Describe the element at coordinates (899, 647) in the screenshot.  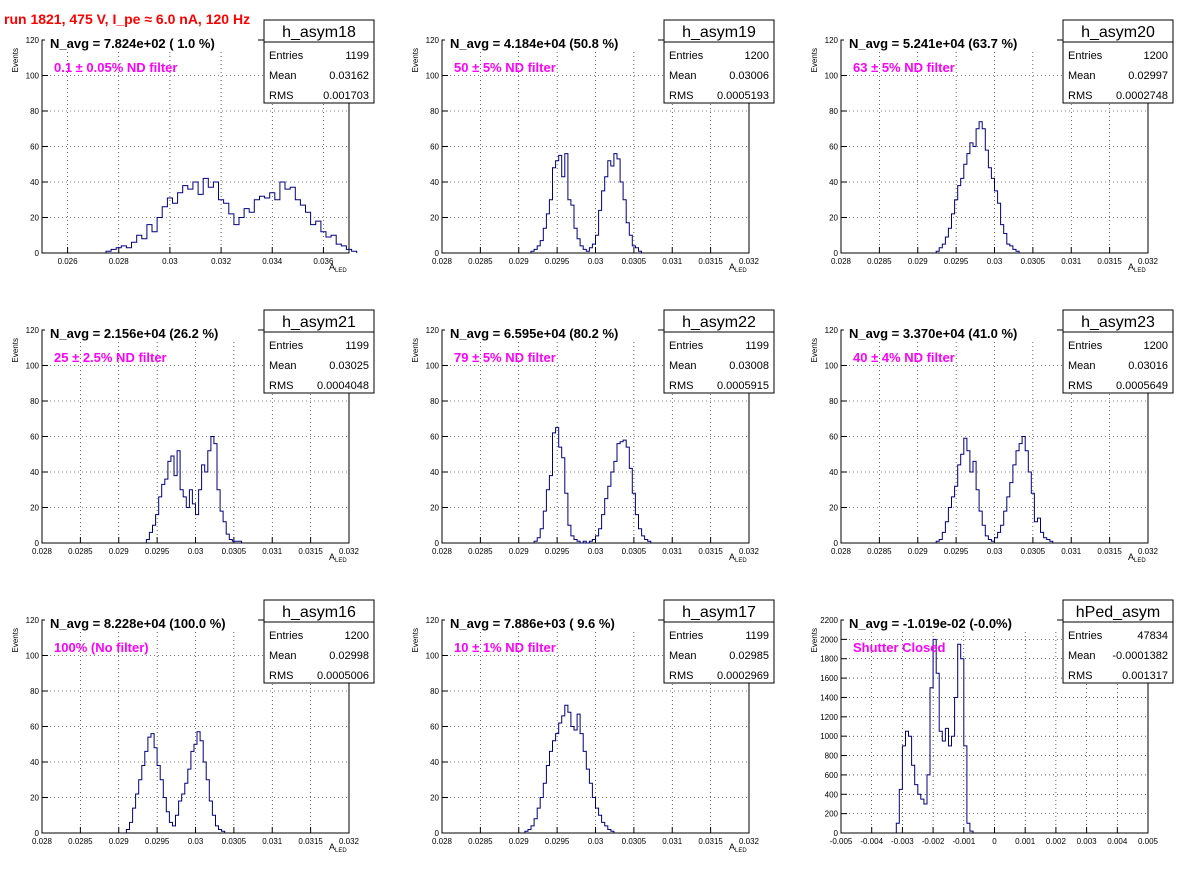
I see `filter-annotation: Shutter Closed` at that location.